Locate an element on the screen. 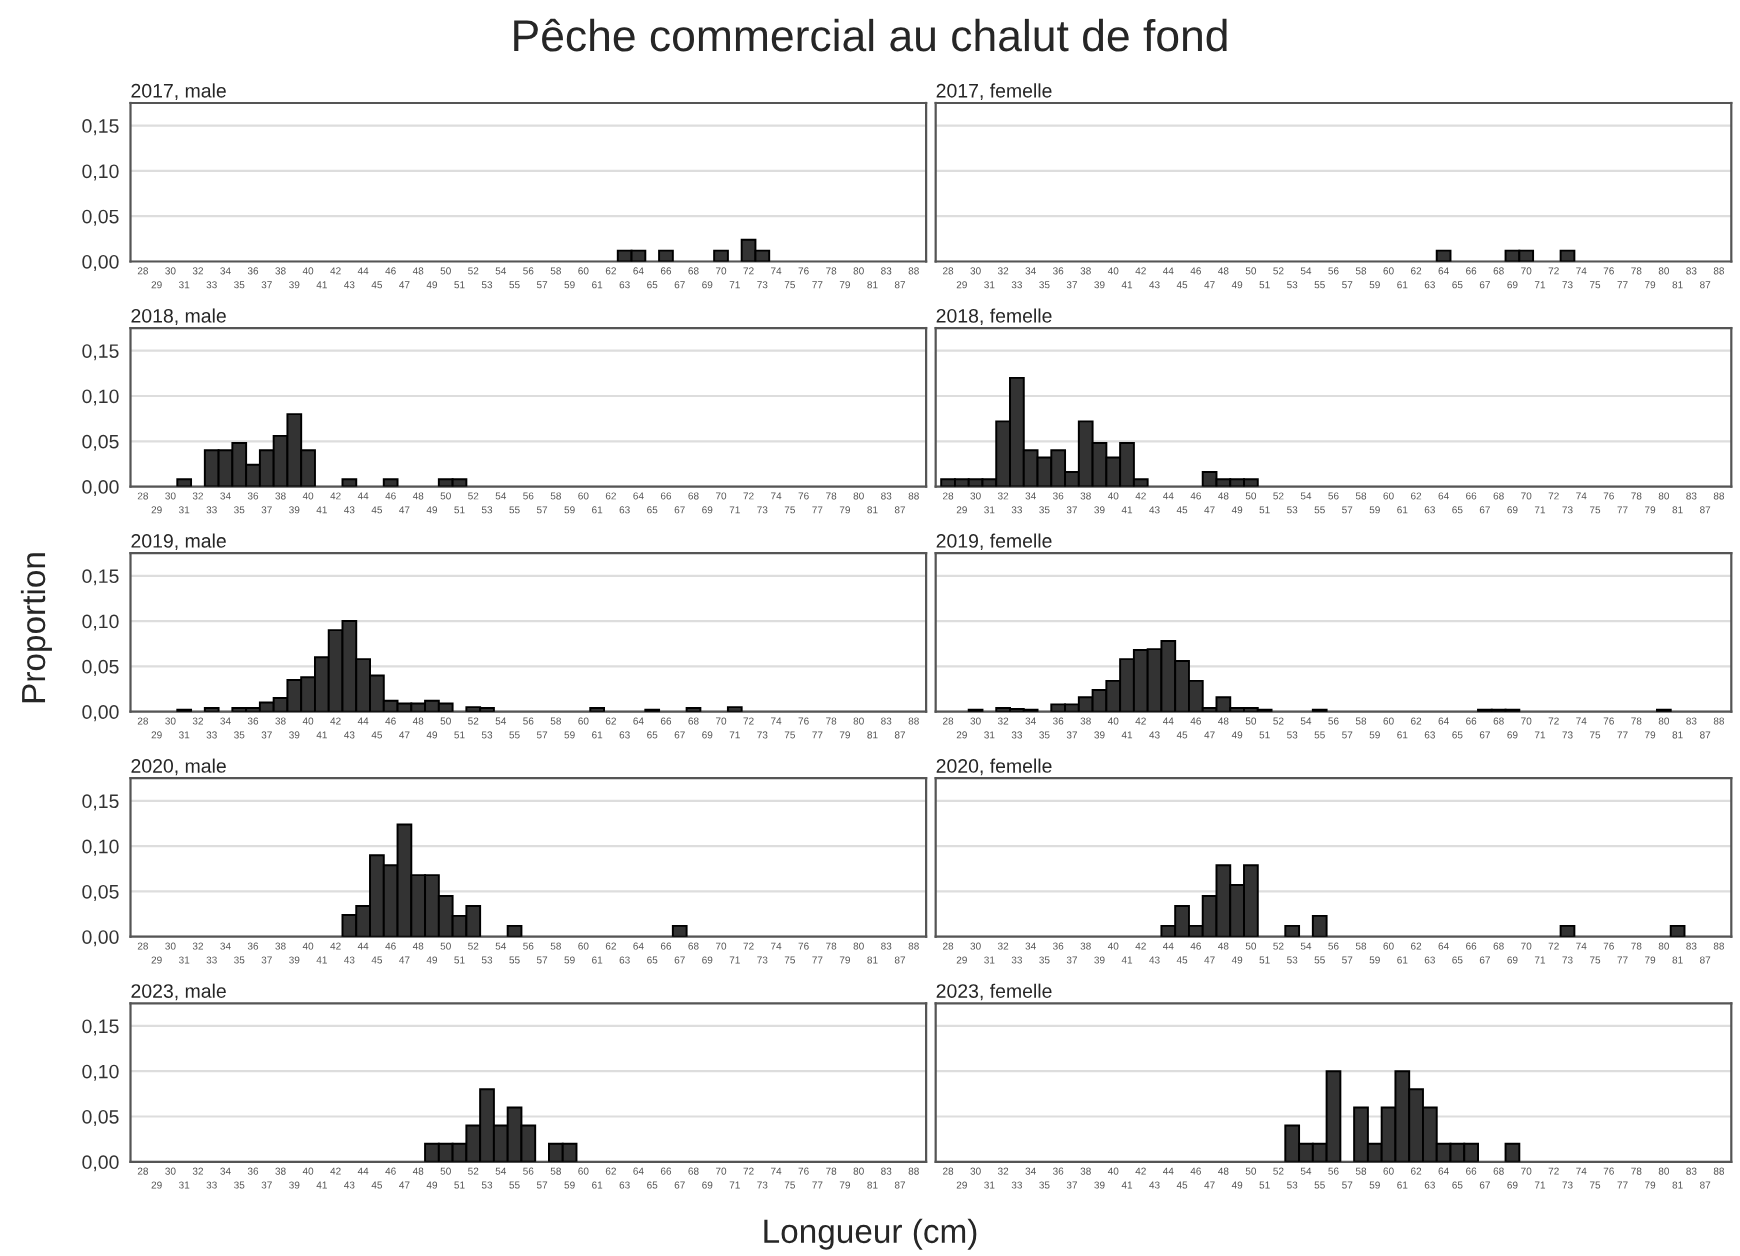  chart-subtitle: 2017, femelle is located at coordinates (994, 91).